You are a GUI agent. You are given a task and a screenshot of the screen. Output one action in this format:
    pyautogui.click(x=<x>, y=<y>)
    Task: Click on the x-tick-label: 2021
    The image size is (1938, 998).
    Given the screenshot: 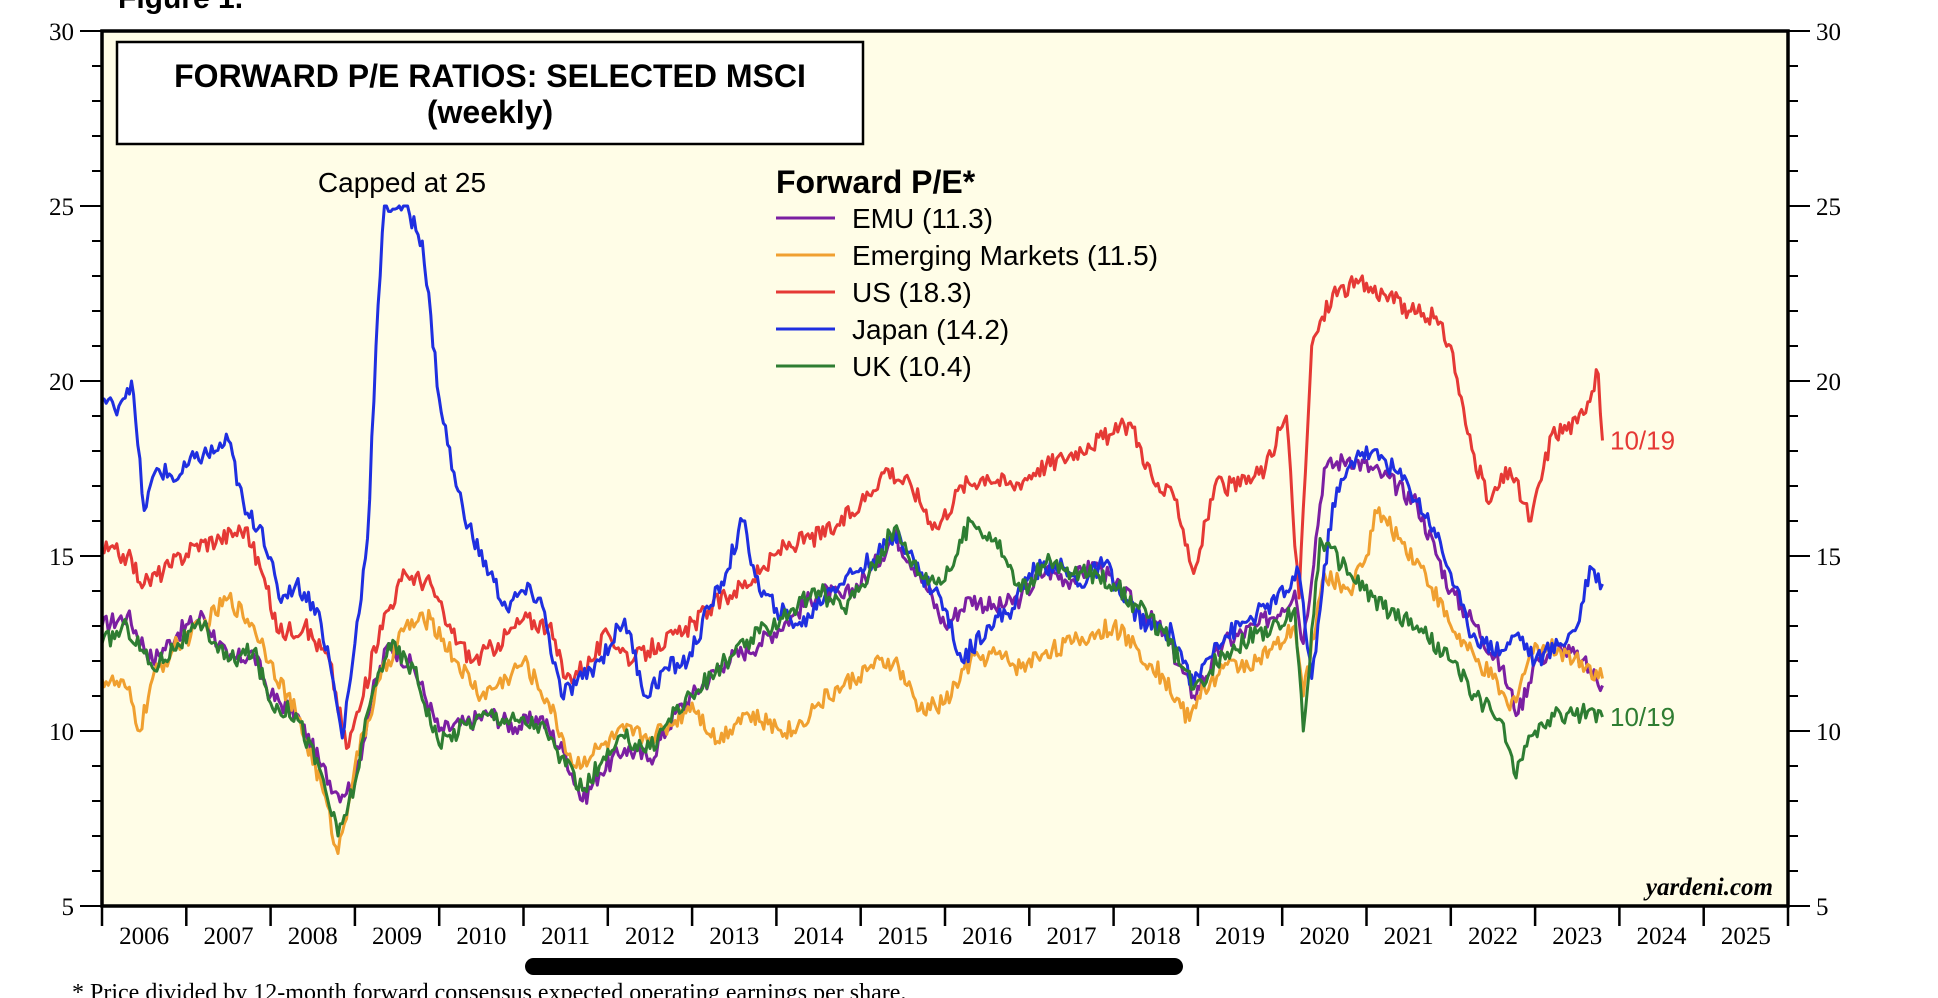 What is the action you would take?
    pyautogui.click(x=1409, y=936)
    